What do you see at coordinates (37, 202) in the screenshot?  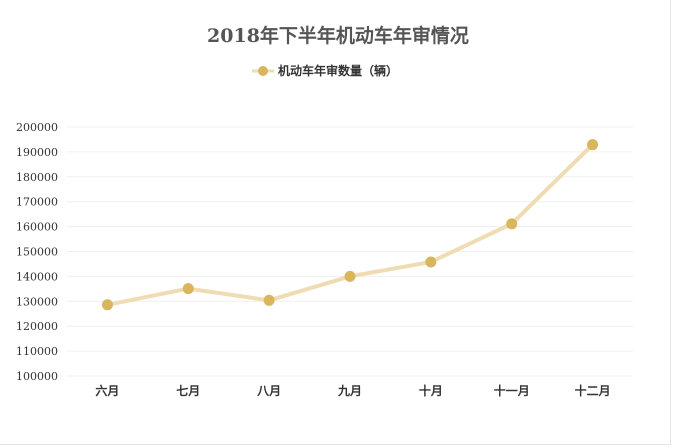 I see `y-tick-label: 170000` at bounding box center [37, 202].